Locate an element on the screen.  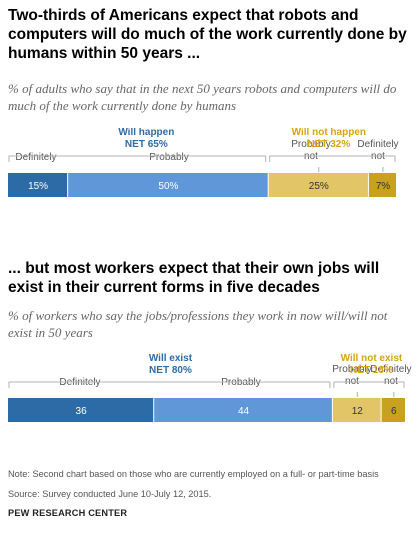
value-label-2: 50% is located at coordinates (168, 186).